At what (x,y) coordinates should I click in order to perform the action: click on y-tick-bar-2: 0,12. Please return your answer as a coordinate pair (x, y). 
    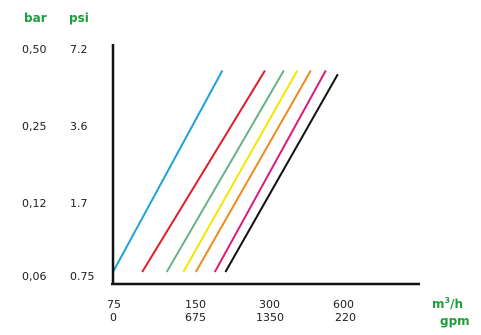
    Looking at the image, I should click on (34, 203).